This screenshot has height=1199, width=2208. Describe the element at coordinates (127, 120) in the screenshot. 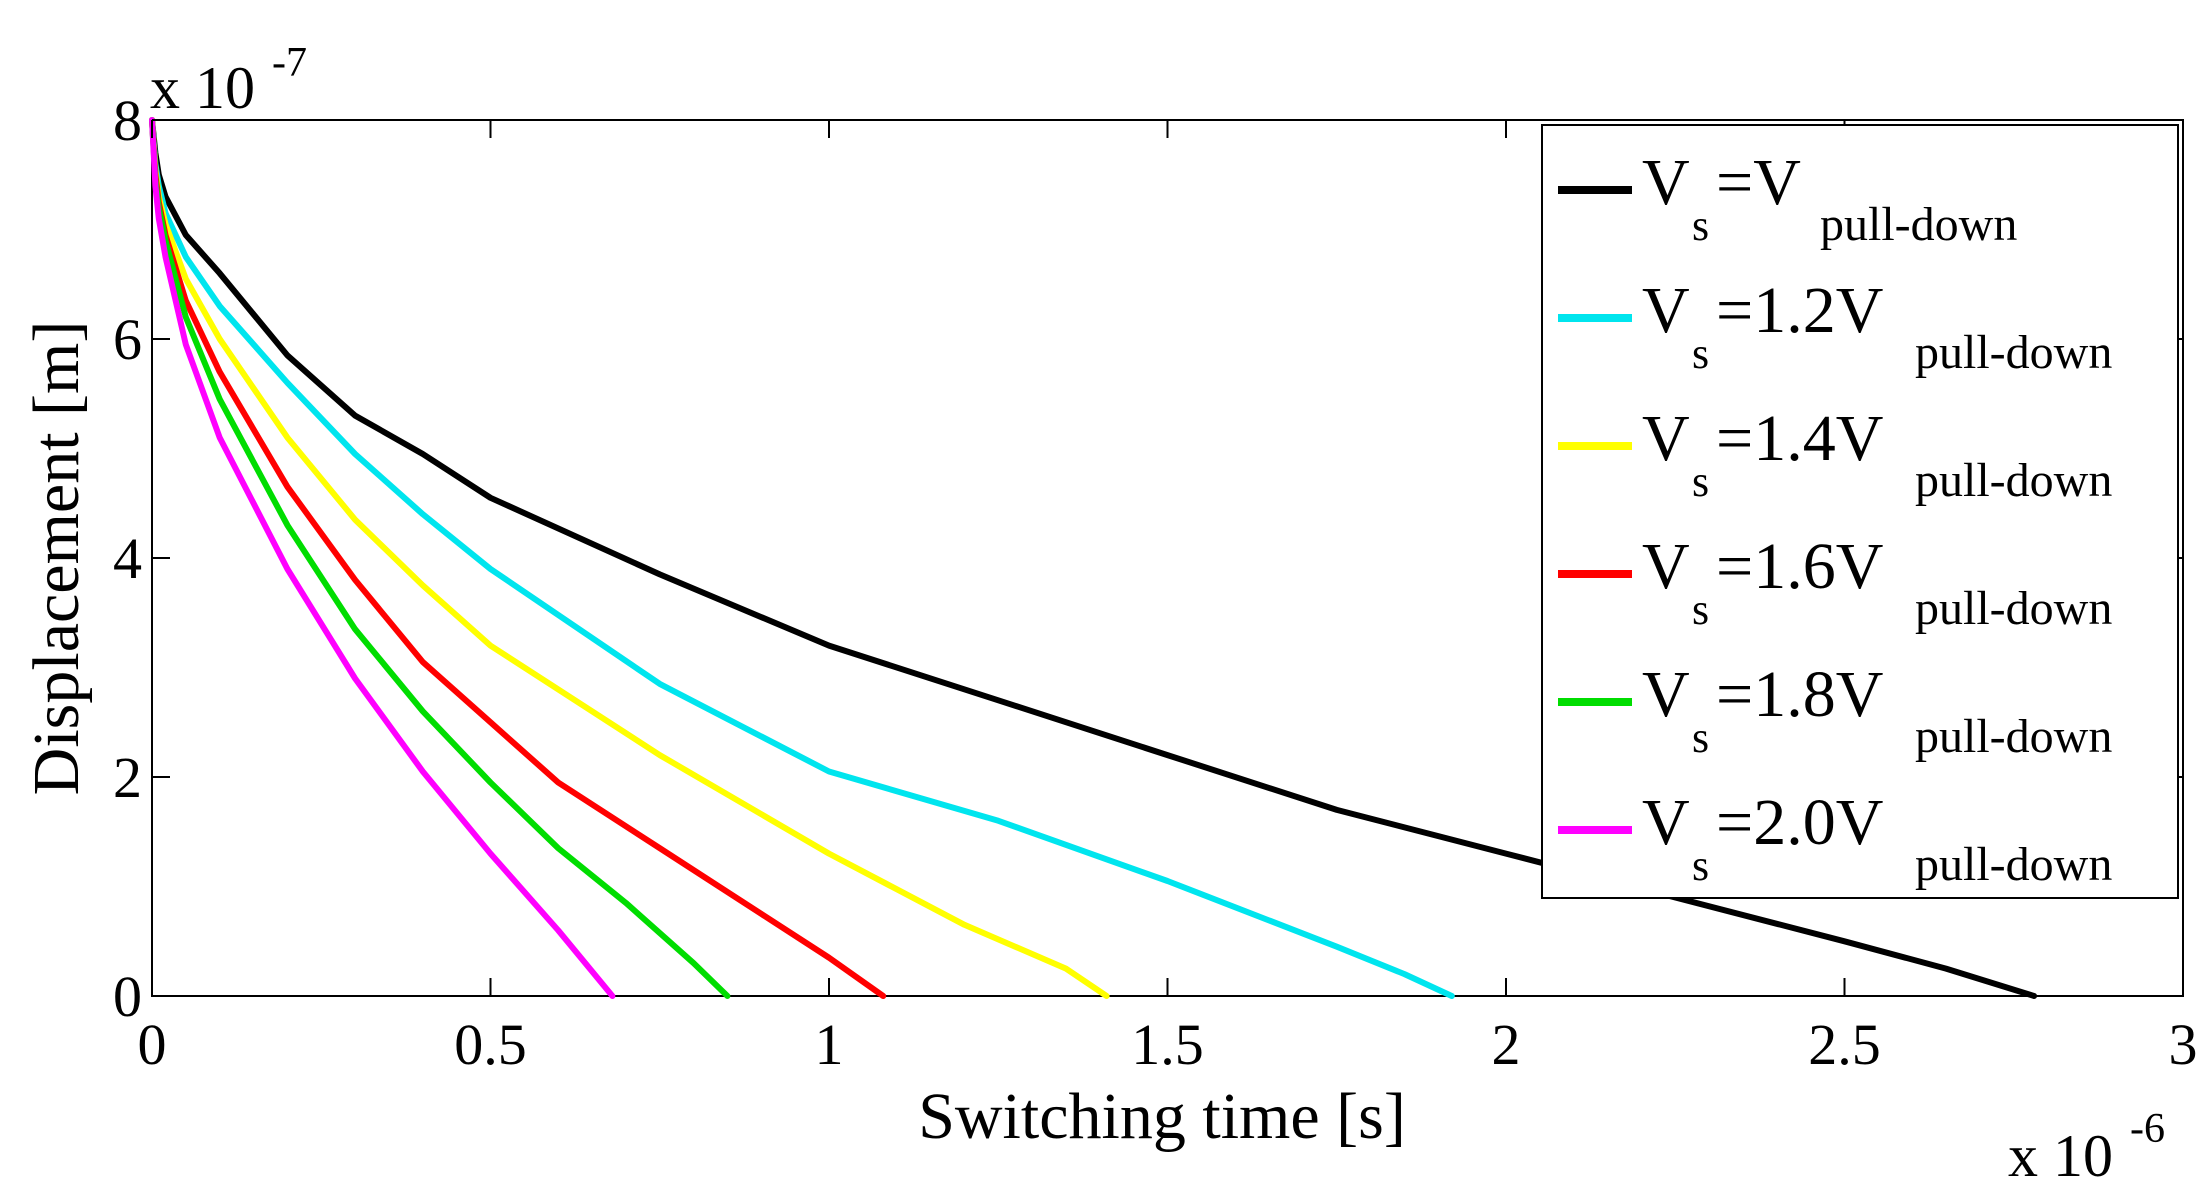

I see `y-tick-label: 8` at that location.